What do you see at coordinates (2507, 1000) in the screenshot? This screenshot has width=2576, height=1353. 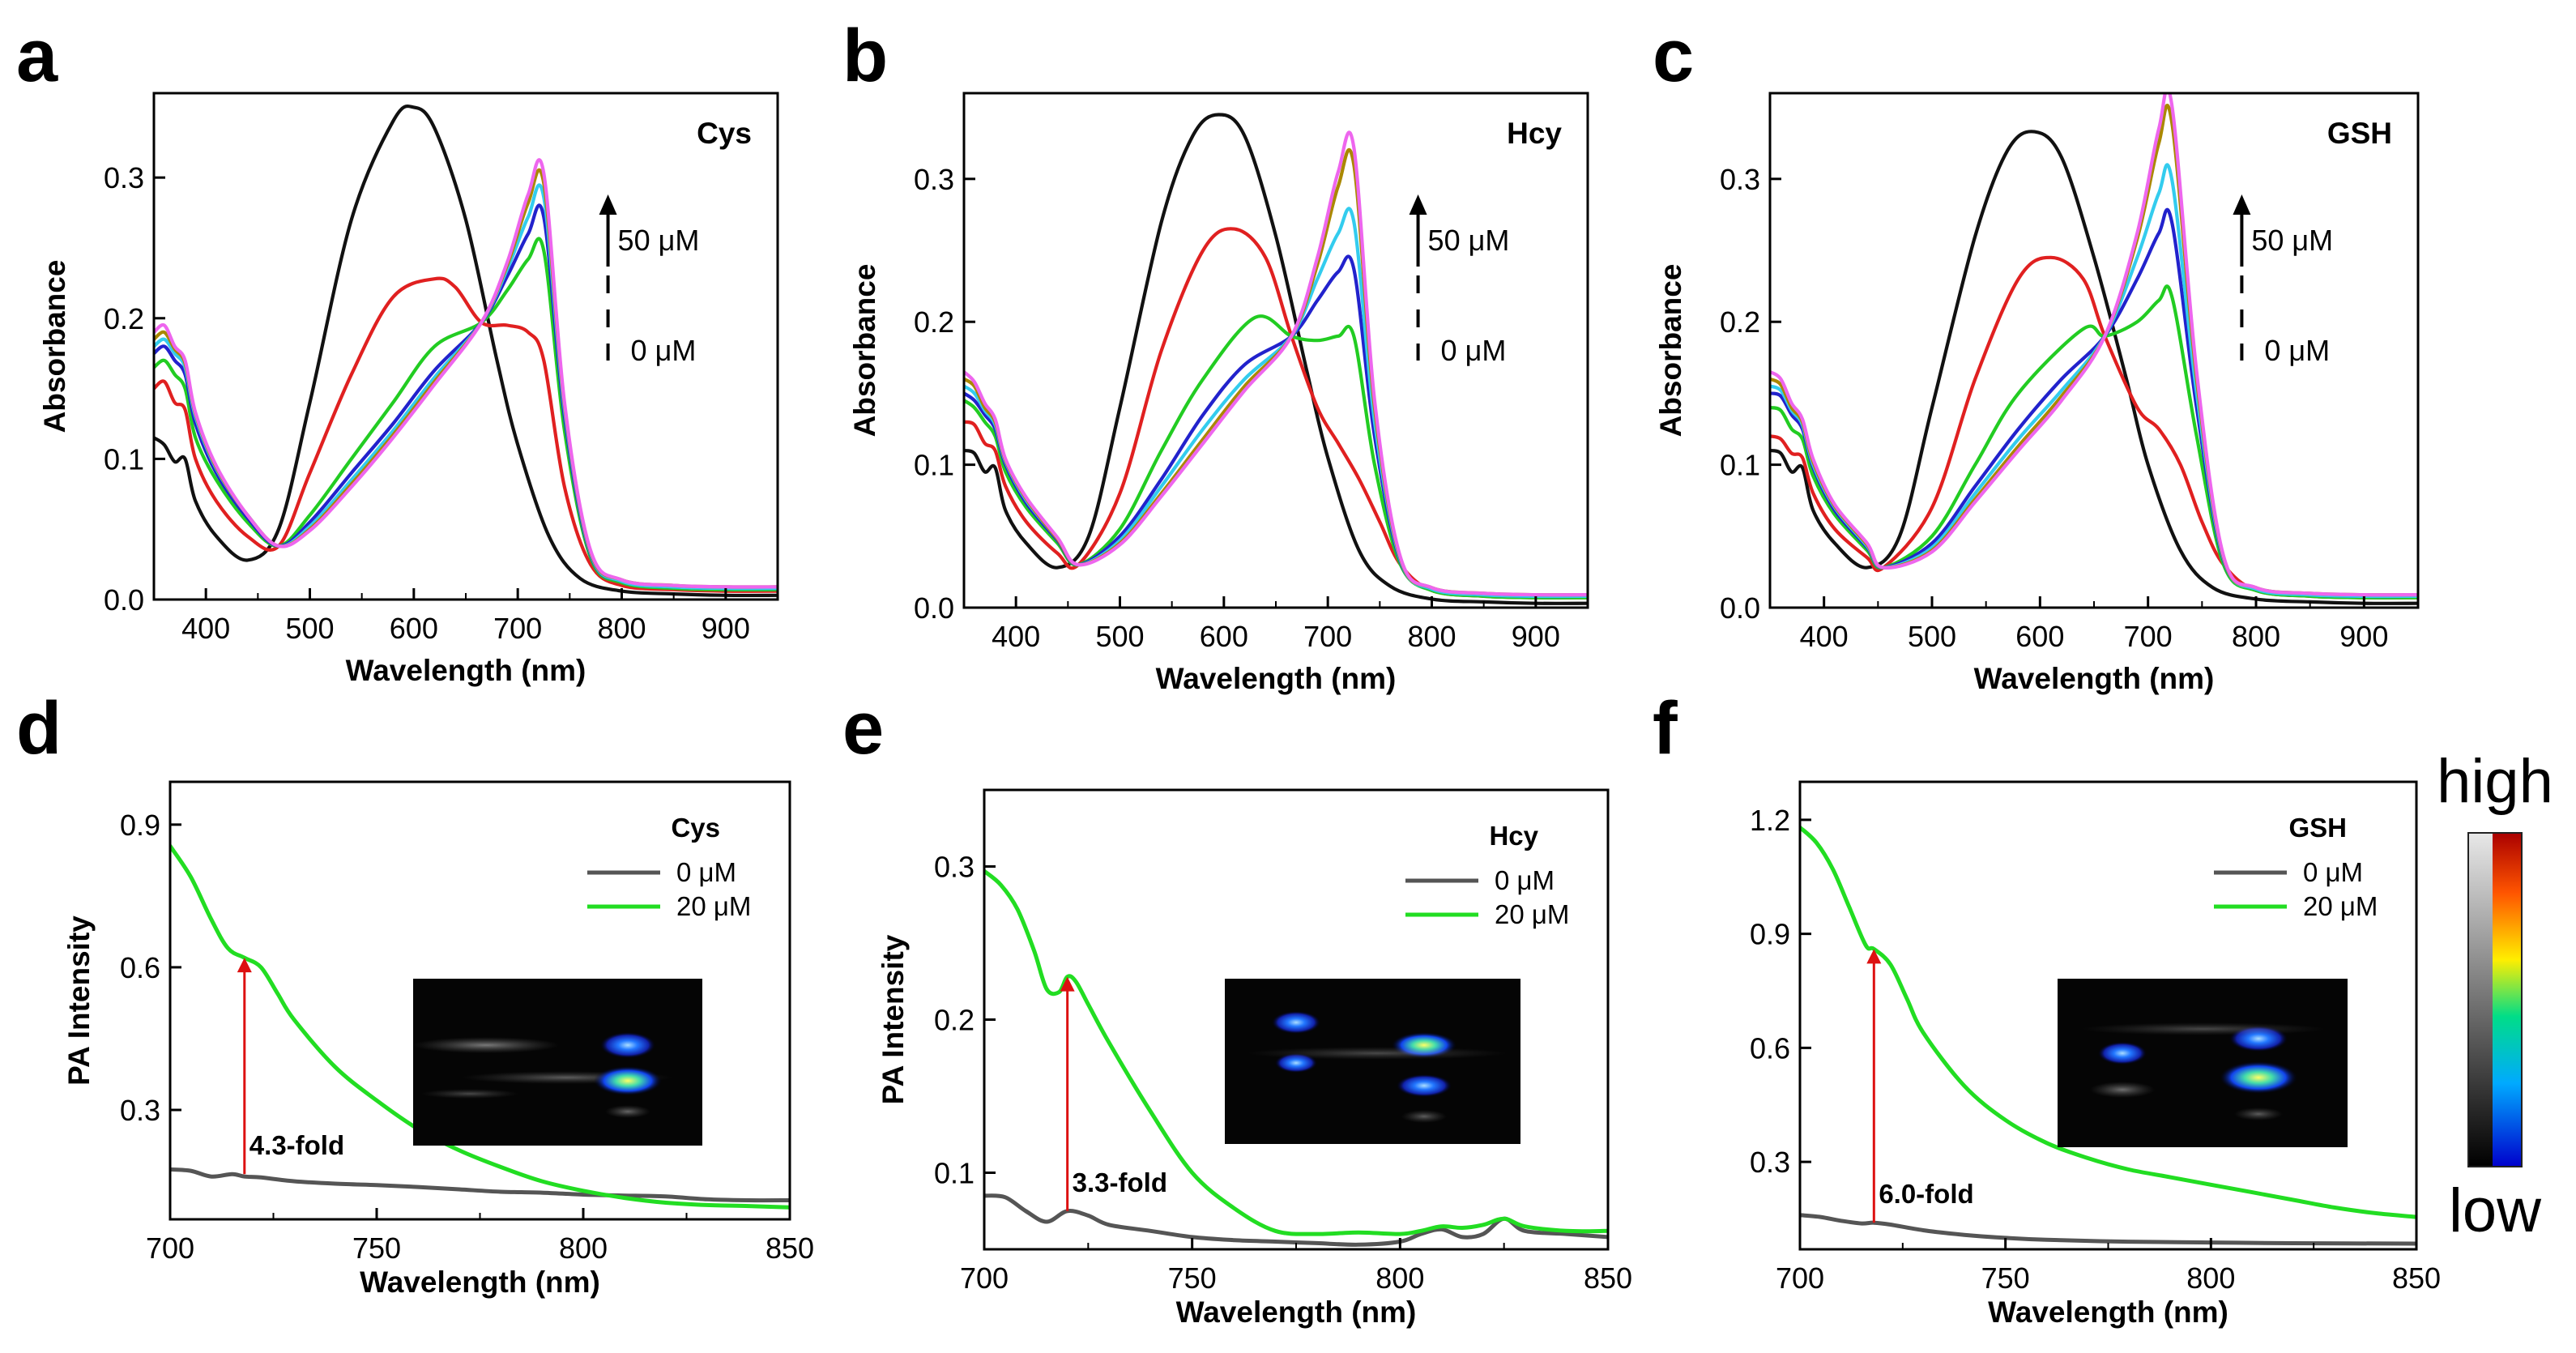 I see `colorbar-color-scale` at bounding box center [2507, 1000].